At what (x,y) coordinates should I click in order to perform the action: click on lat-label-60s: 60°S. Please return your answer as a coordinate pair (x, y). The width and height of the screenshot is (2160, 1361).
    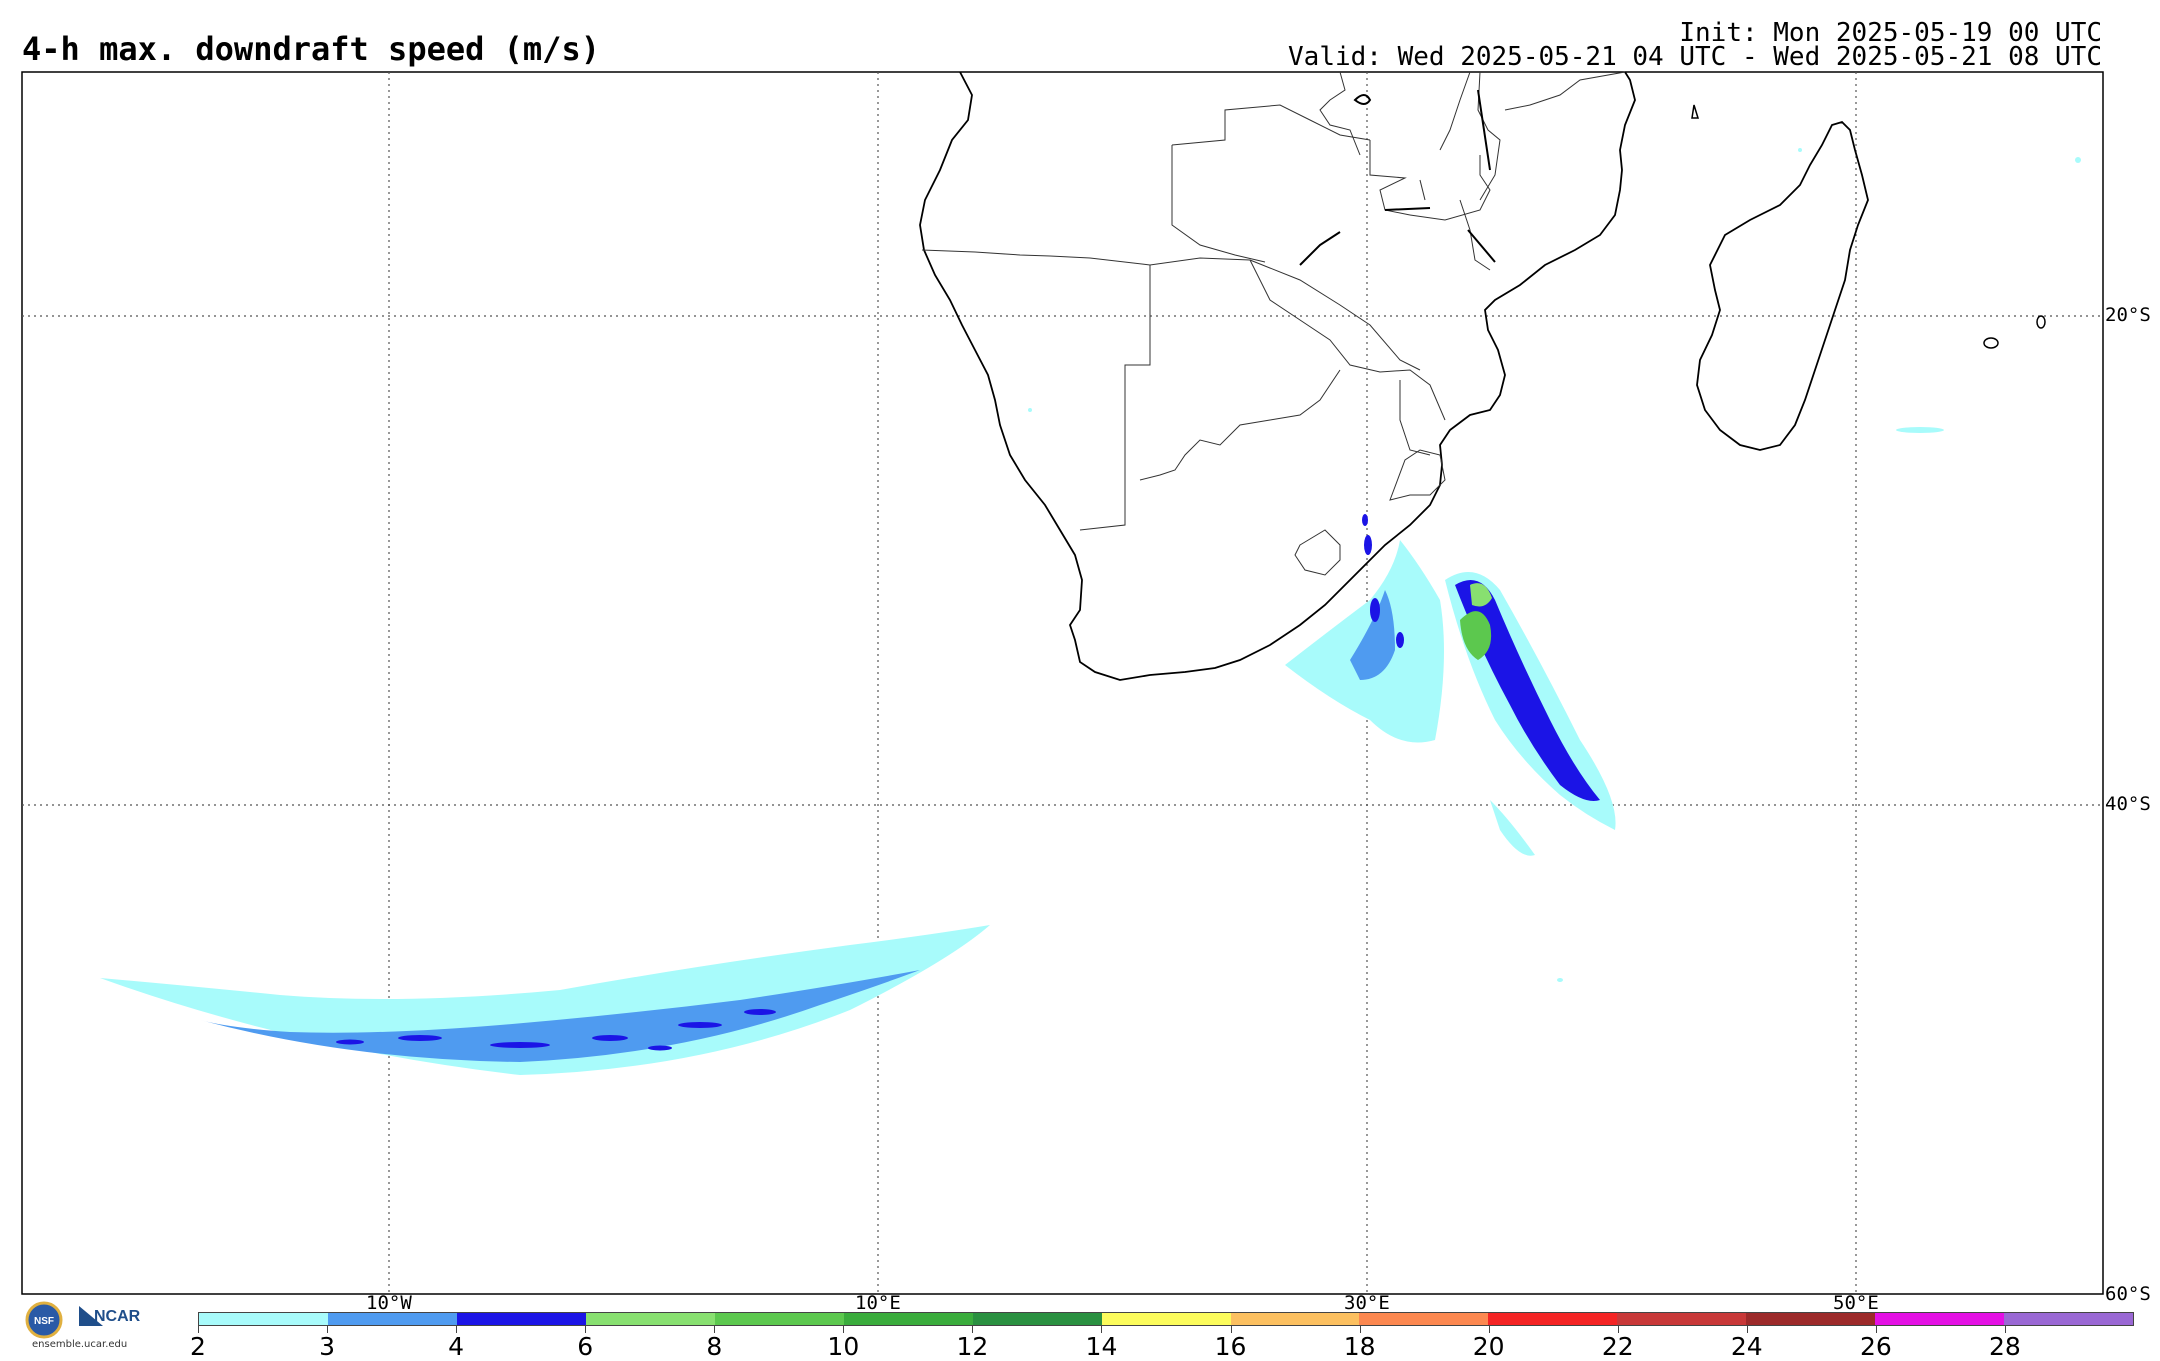
    Looking at the image, I should click on (2128, 1294).